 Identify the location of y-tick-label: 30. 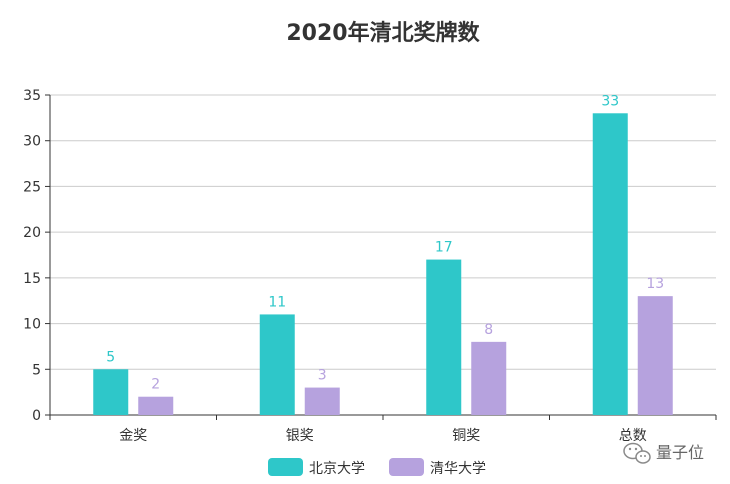
(32, 142).